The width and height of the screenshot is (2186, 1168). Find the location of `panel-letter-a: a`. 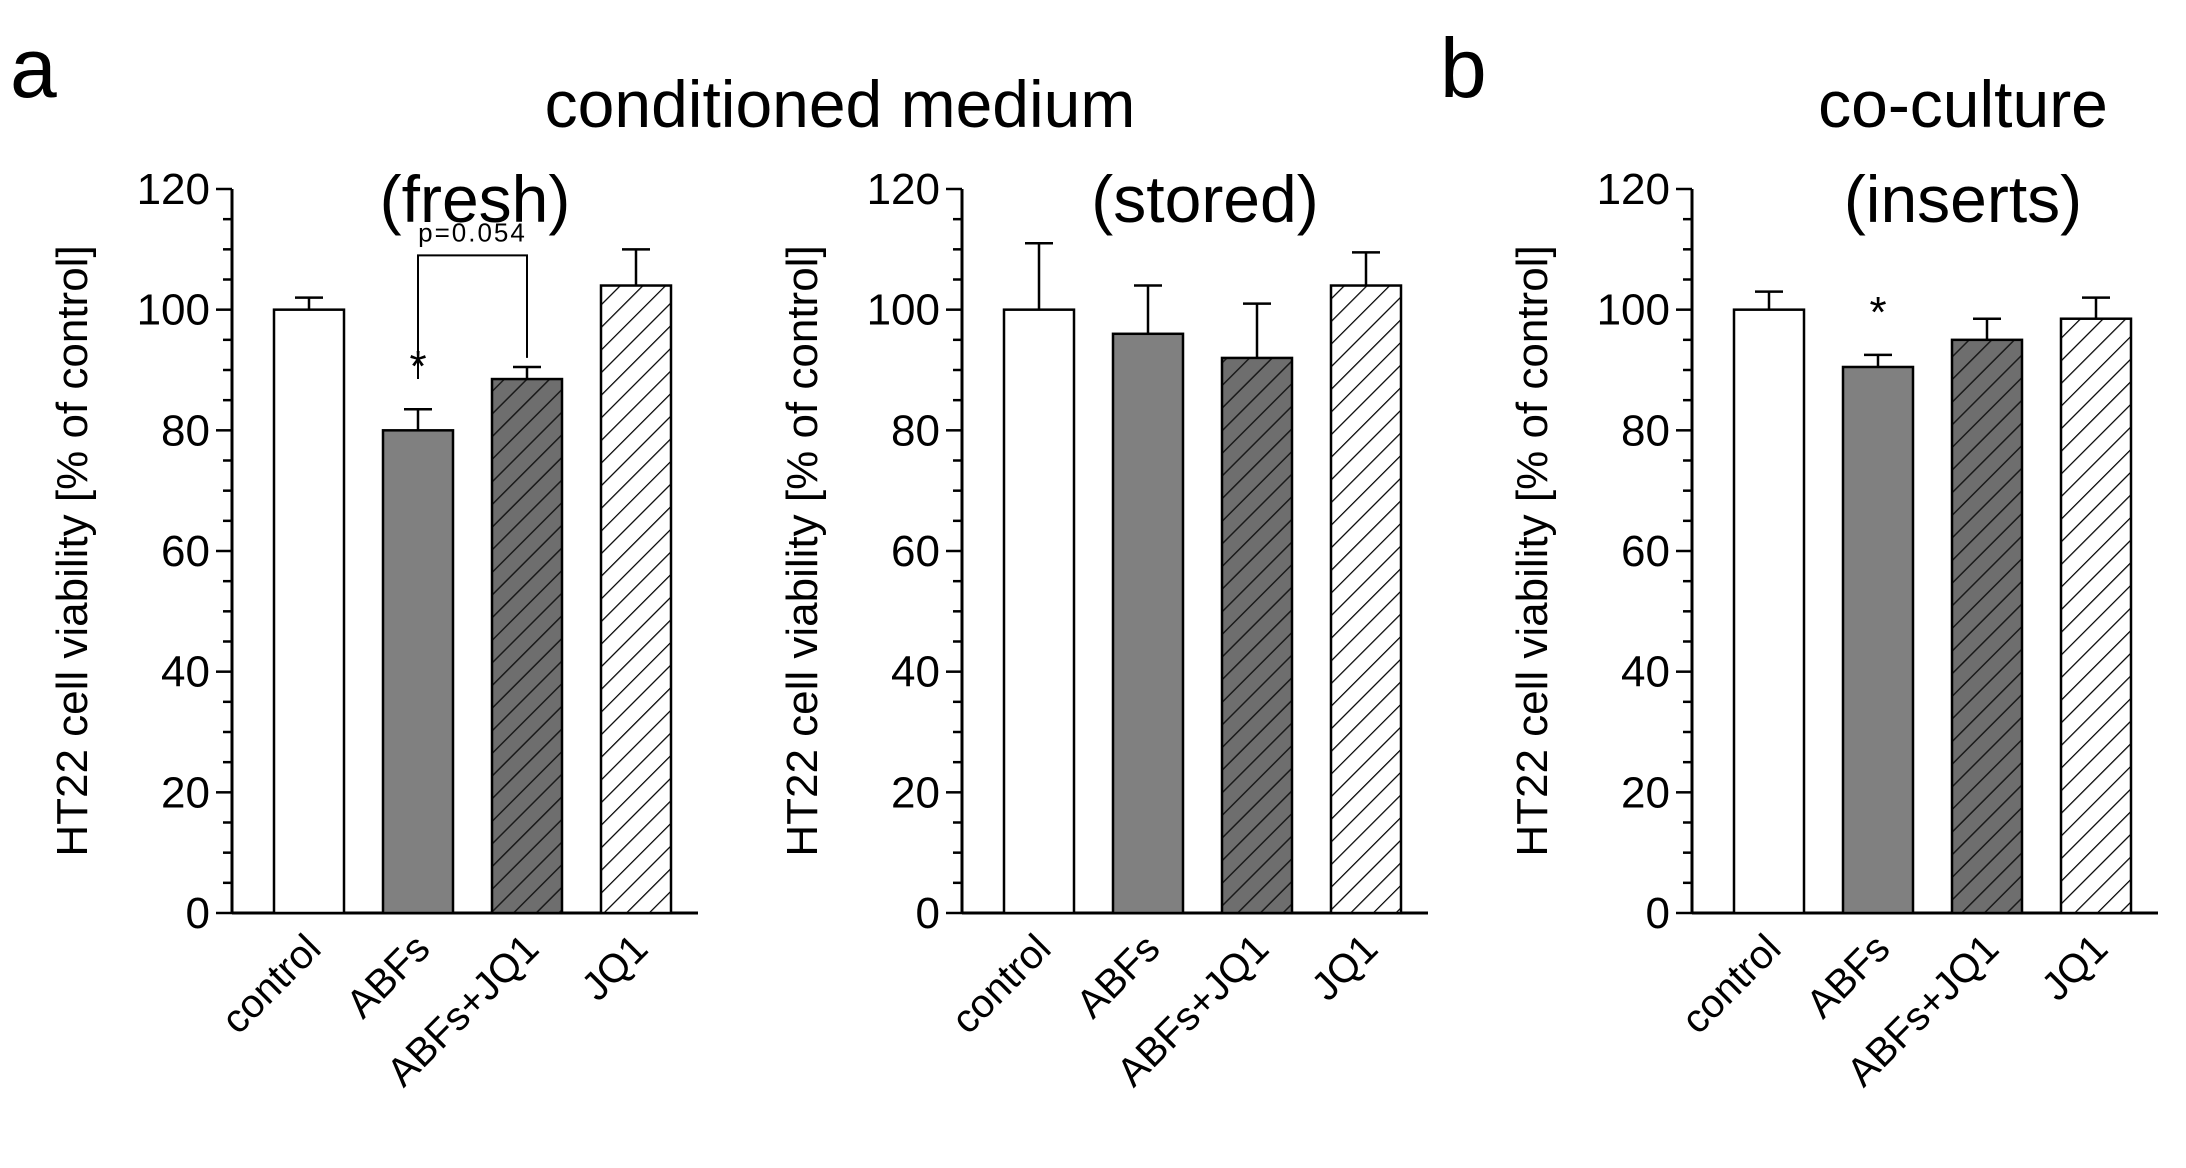

panel-letter-a: a is located at coordinates (33, 68).